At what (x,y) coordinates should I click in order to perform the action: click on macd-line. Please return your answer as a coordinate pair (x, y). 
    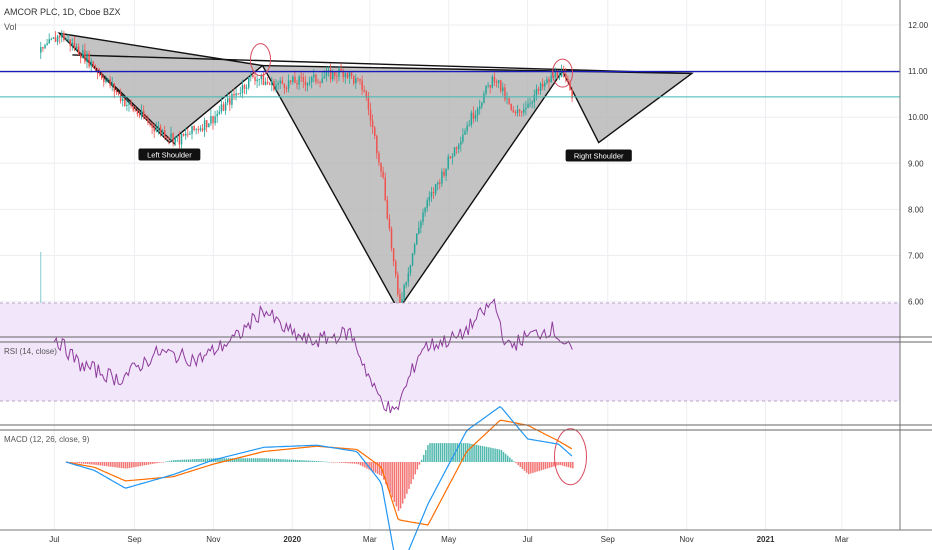
    Looking at the image, I should click on (319, 477).